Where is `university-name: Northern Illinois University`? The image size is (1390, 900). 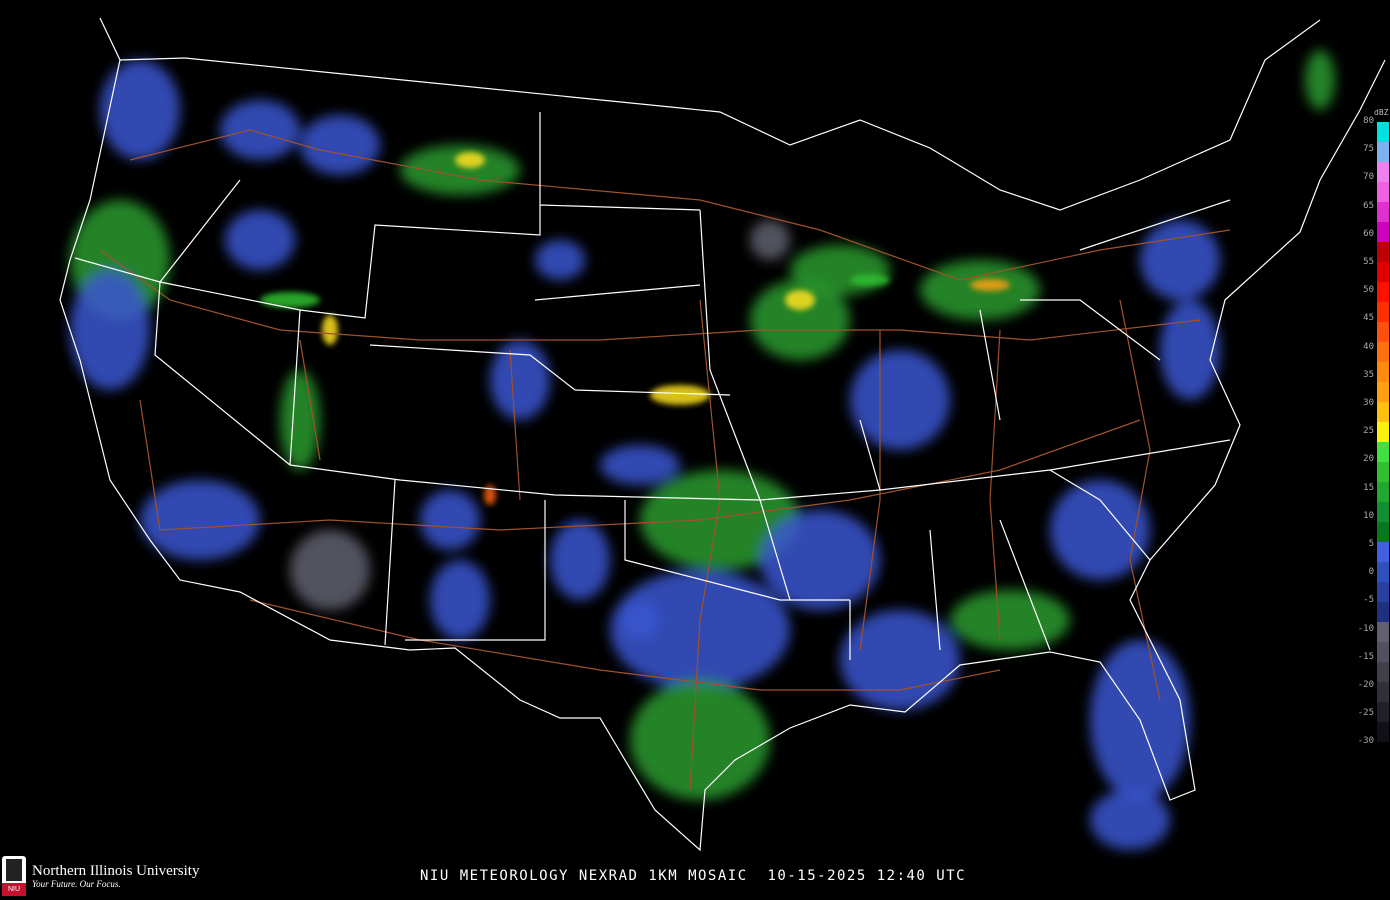
university-name: Northern Illinois University is located at coordinates (116, 871).